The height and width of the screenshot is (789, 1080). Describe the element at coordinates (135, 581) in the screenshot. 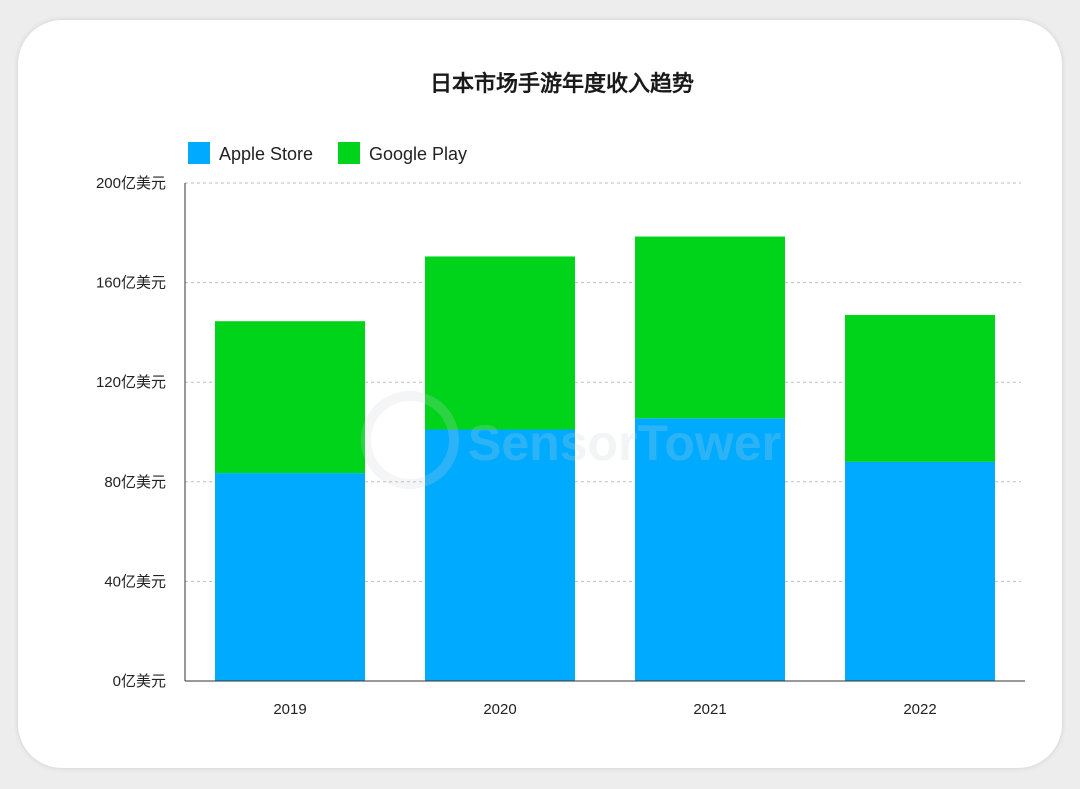

I see `y-tick-label: 40亿美元` at that location.